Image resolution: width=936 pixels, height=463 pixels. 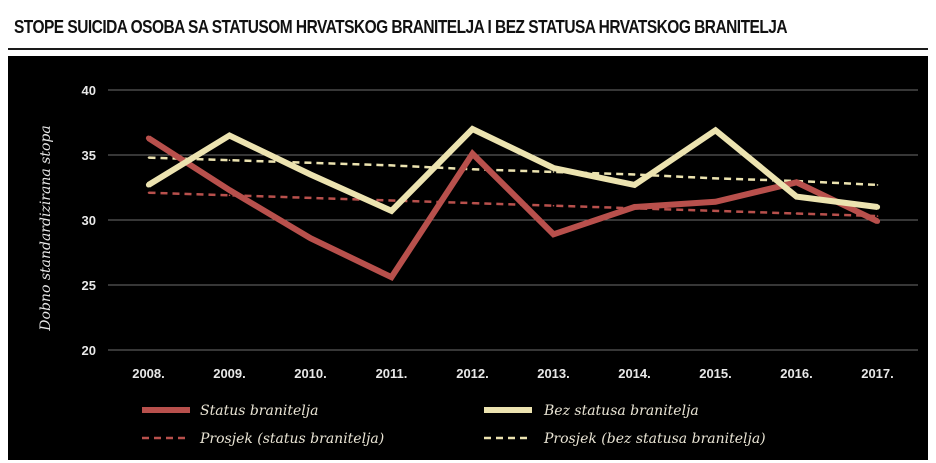 I want to click on x-tick-label: 2010., so click(x=310, y=373).